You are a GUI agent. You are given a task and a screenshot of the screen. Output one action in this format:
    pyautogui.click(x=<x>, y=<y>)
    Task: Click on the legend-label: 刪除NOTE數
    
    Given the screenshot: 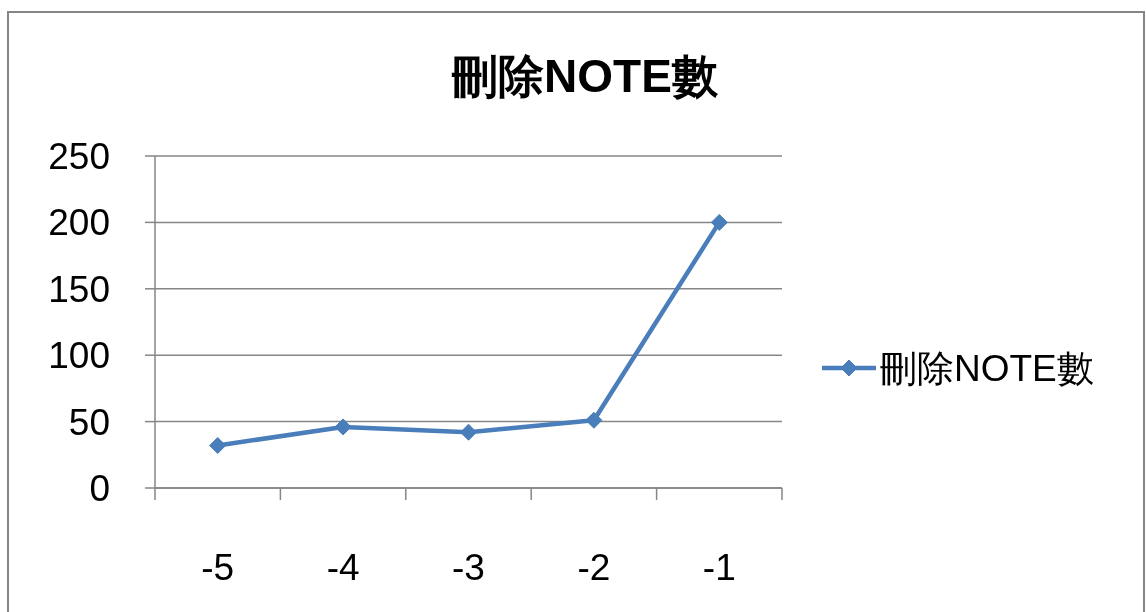 What is the action you would take?
    pyautogui.click(x=987, y=368)
    